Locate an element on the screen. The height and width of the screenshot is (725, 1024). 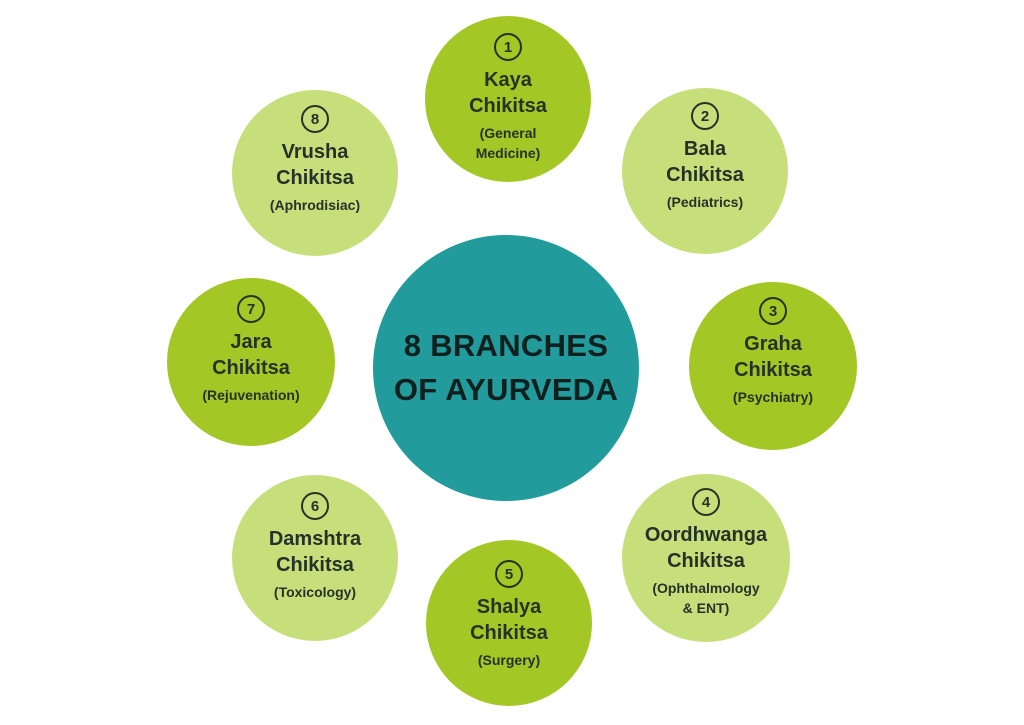
branch-number-badge: 8 is located at coordinates (315, 119).